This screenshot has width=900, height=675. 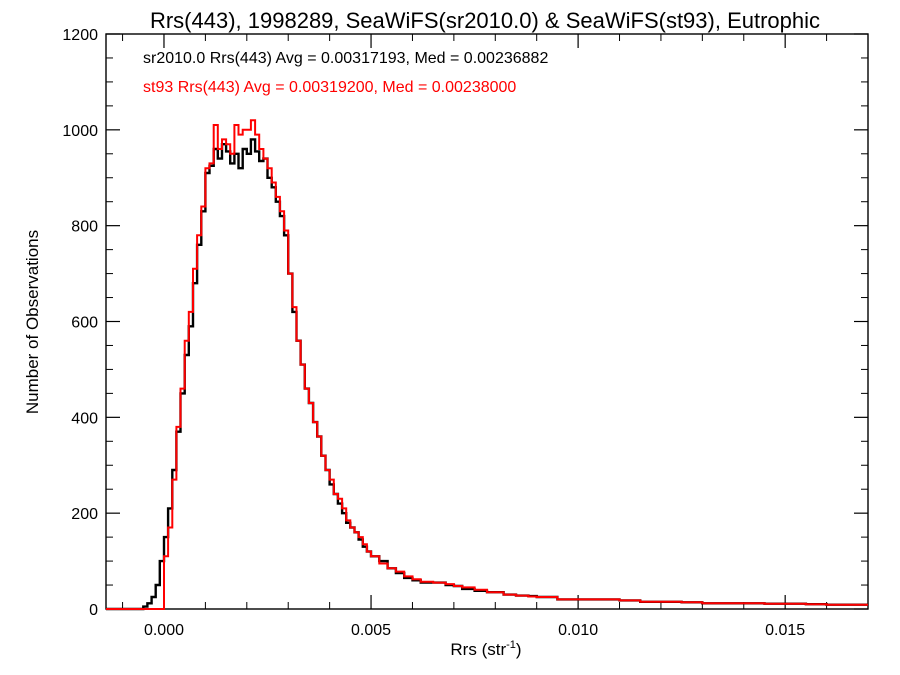 I want to click on y-axis-label: Number of Observations, so click(x=32, y=322).